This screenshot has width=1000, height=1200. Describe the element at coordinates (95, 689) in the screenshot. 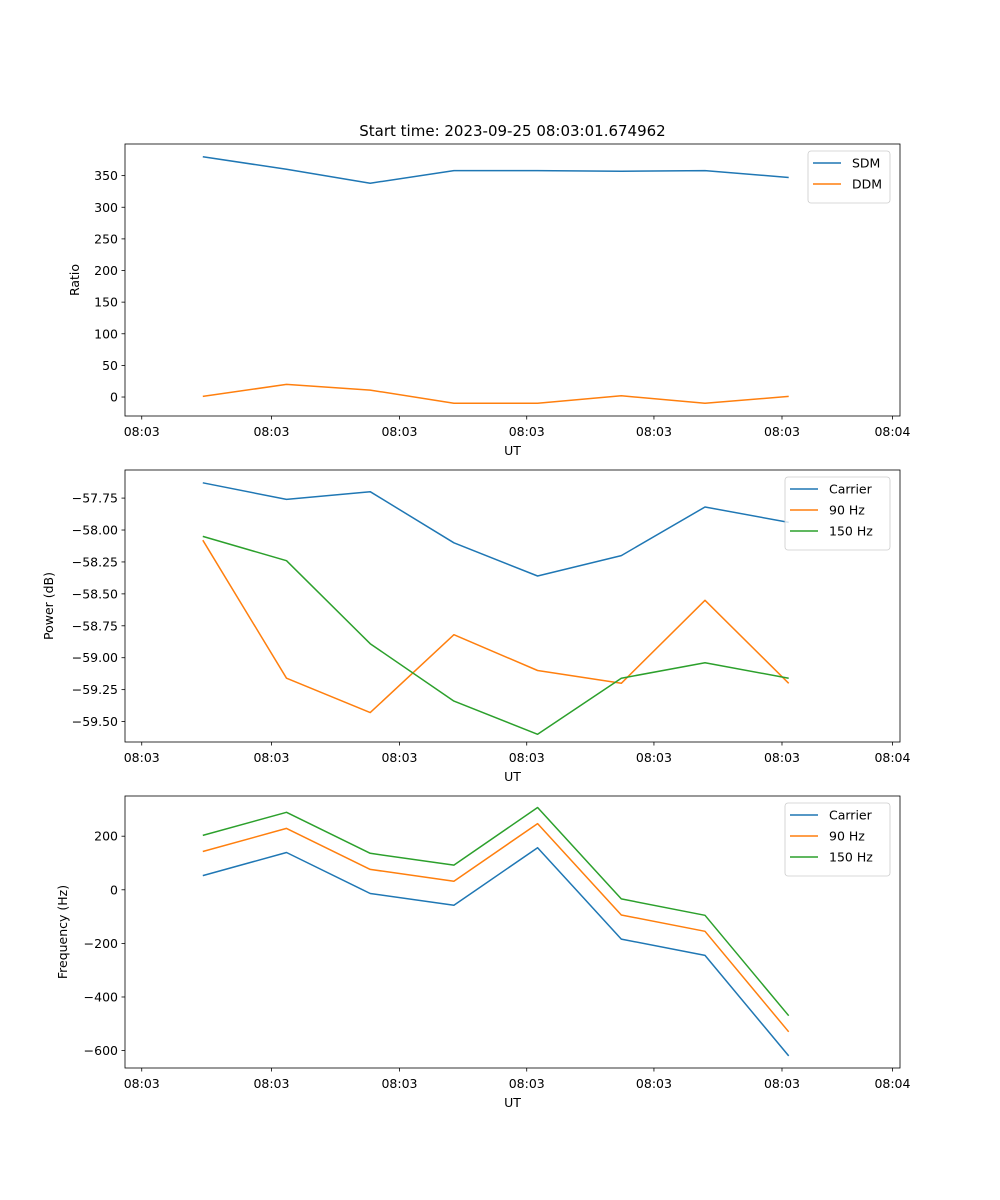

I see `y-tick-label: −59.25` at that location.